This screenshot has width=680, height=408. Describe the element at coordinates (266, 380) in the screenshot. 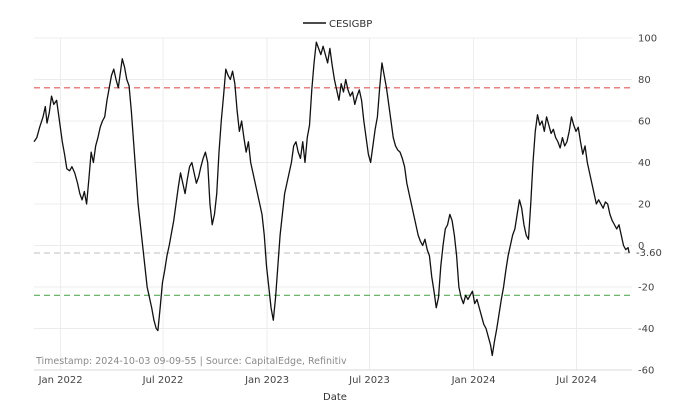

I see `x-tick-label: Jan 2023` at that location.